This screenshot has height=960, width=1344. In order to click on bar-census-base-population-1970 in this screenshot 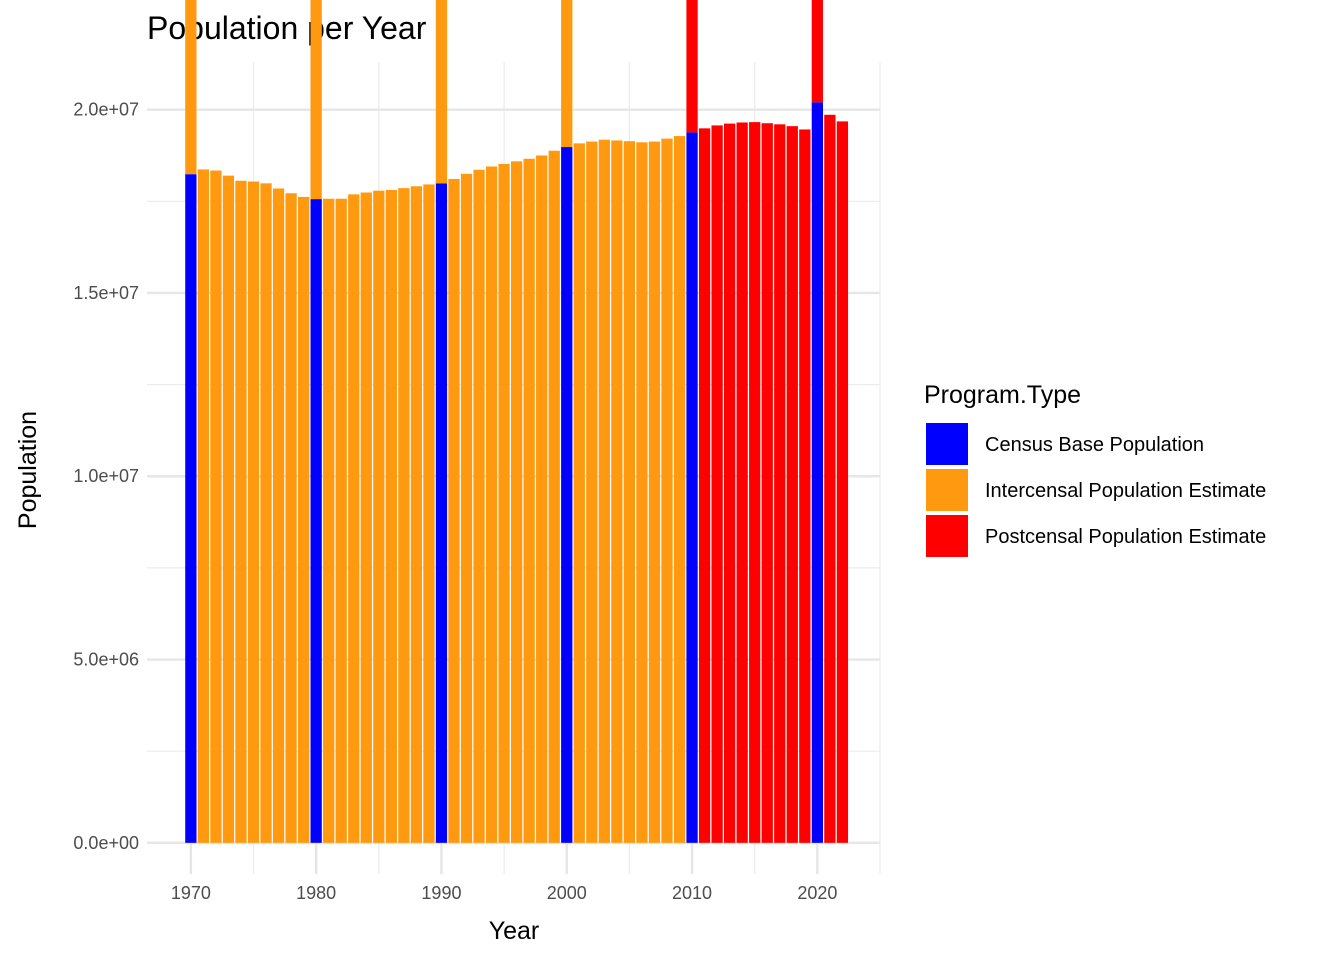, I will do `click(191, 508)`.